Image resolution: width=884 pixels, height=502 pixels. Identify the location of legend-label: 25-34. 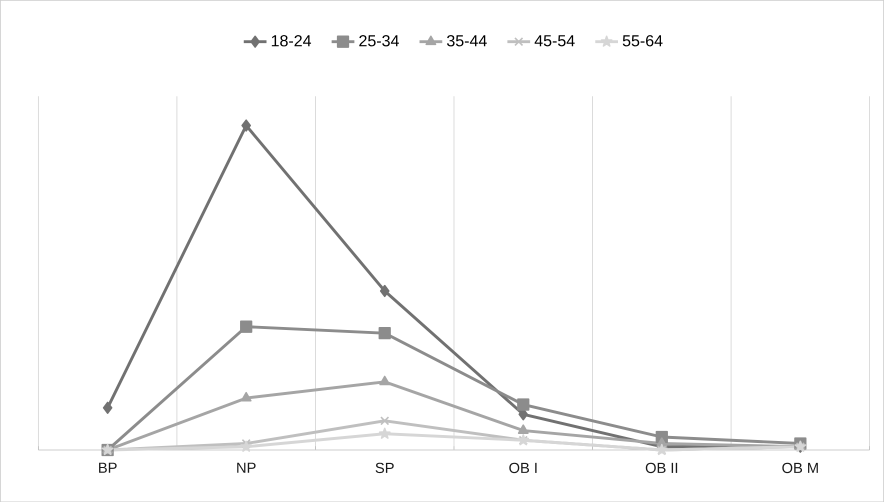
(379, 40).